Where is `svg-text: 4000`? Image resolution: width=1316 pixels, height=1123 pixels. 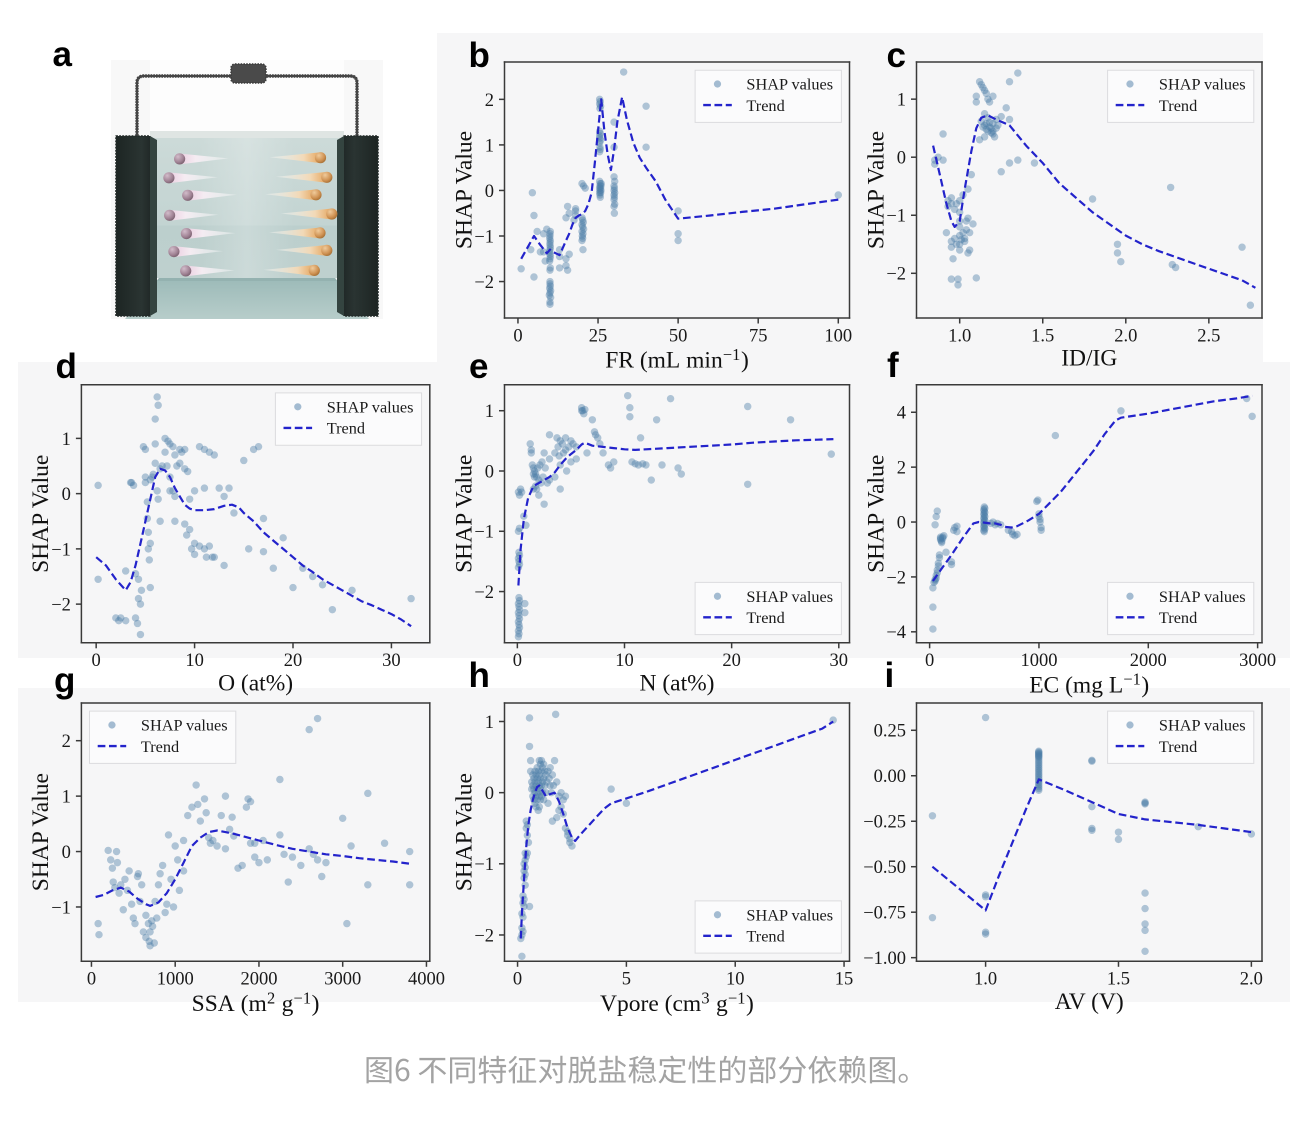
svg-text: 4000 is located at coordinates (426, 980).